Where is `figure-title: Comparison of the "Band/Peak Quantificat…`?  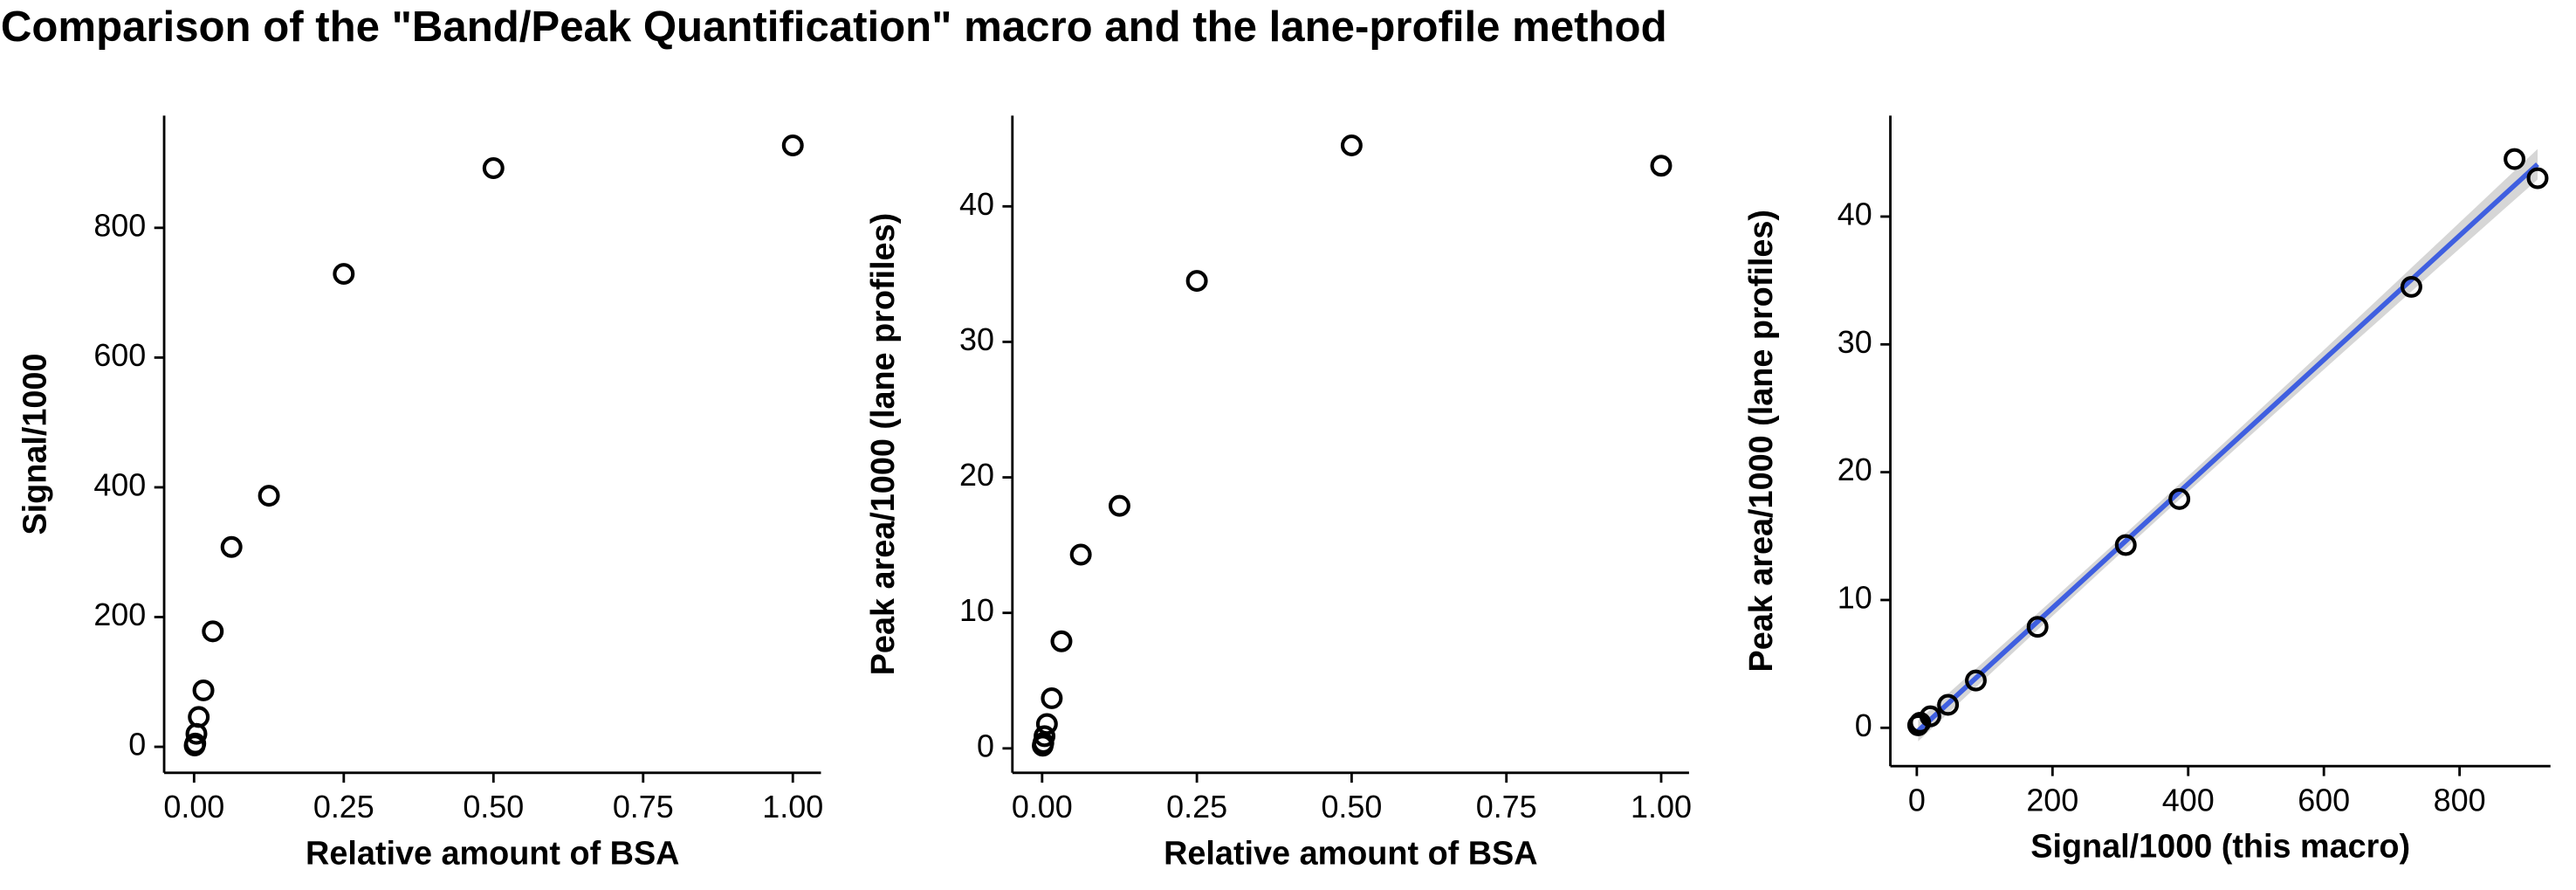 figure-title: Comparison of the "Band/Peak Quantificat… is located at coordinates (834, 27).